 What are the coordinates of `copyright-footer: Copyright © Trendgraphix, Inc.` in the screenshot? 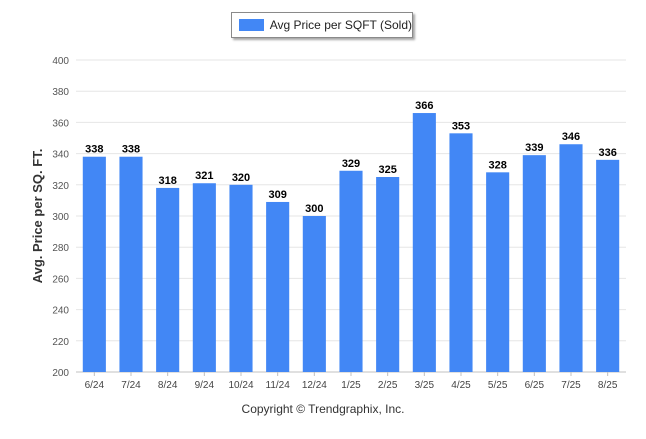 It's located at (323, 409).